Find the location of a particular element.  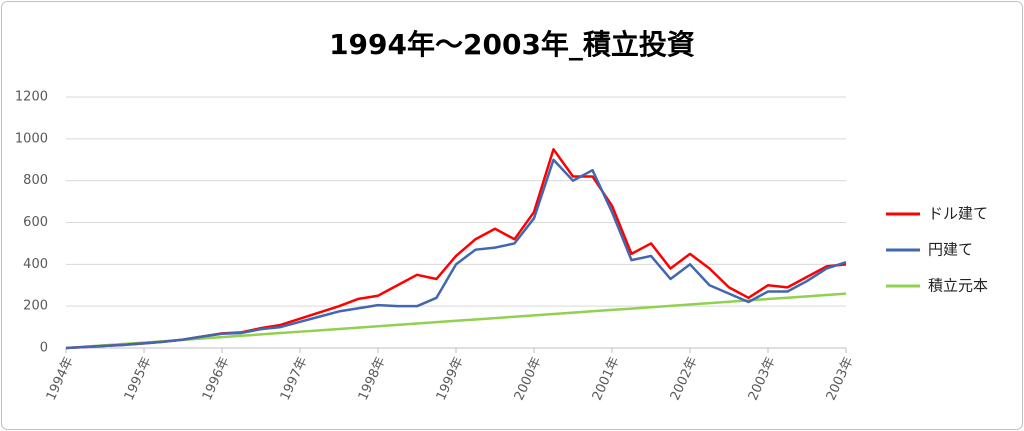

series-line is located at coordinates (456, 321).